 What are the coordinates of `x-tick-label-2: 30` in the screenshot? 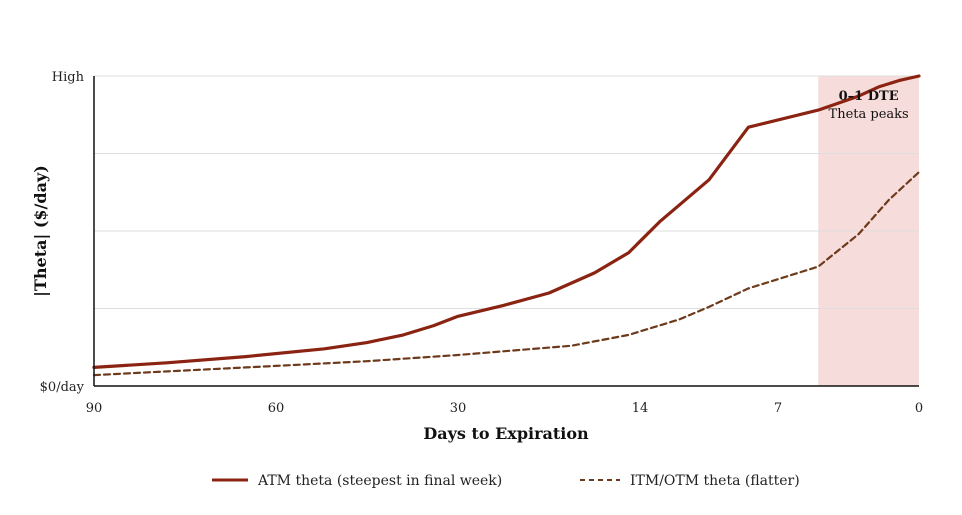 It's located at (458, 408).